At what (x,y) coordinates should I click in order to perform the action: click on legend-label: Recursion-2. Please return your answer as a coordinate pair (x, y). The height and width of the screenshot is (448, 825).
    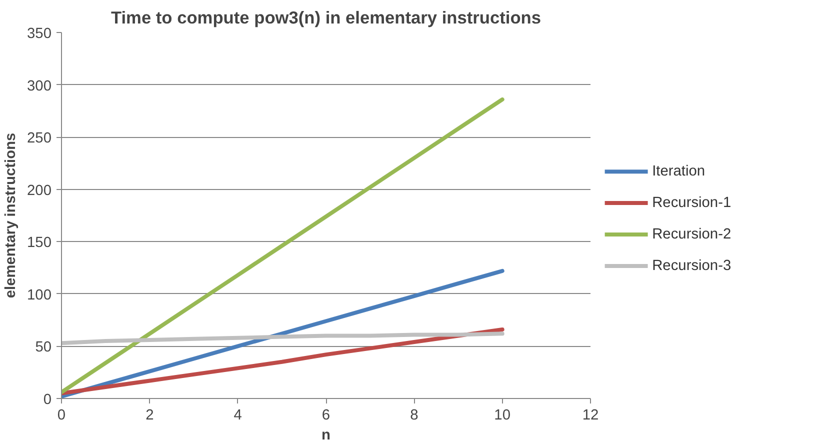
    Looking at the image, I should click on (692, 234).